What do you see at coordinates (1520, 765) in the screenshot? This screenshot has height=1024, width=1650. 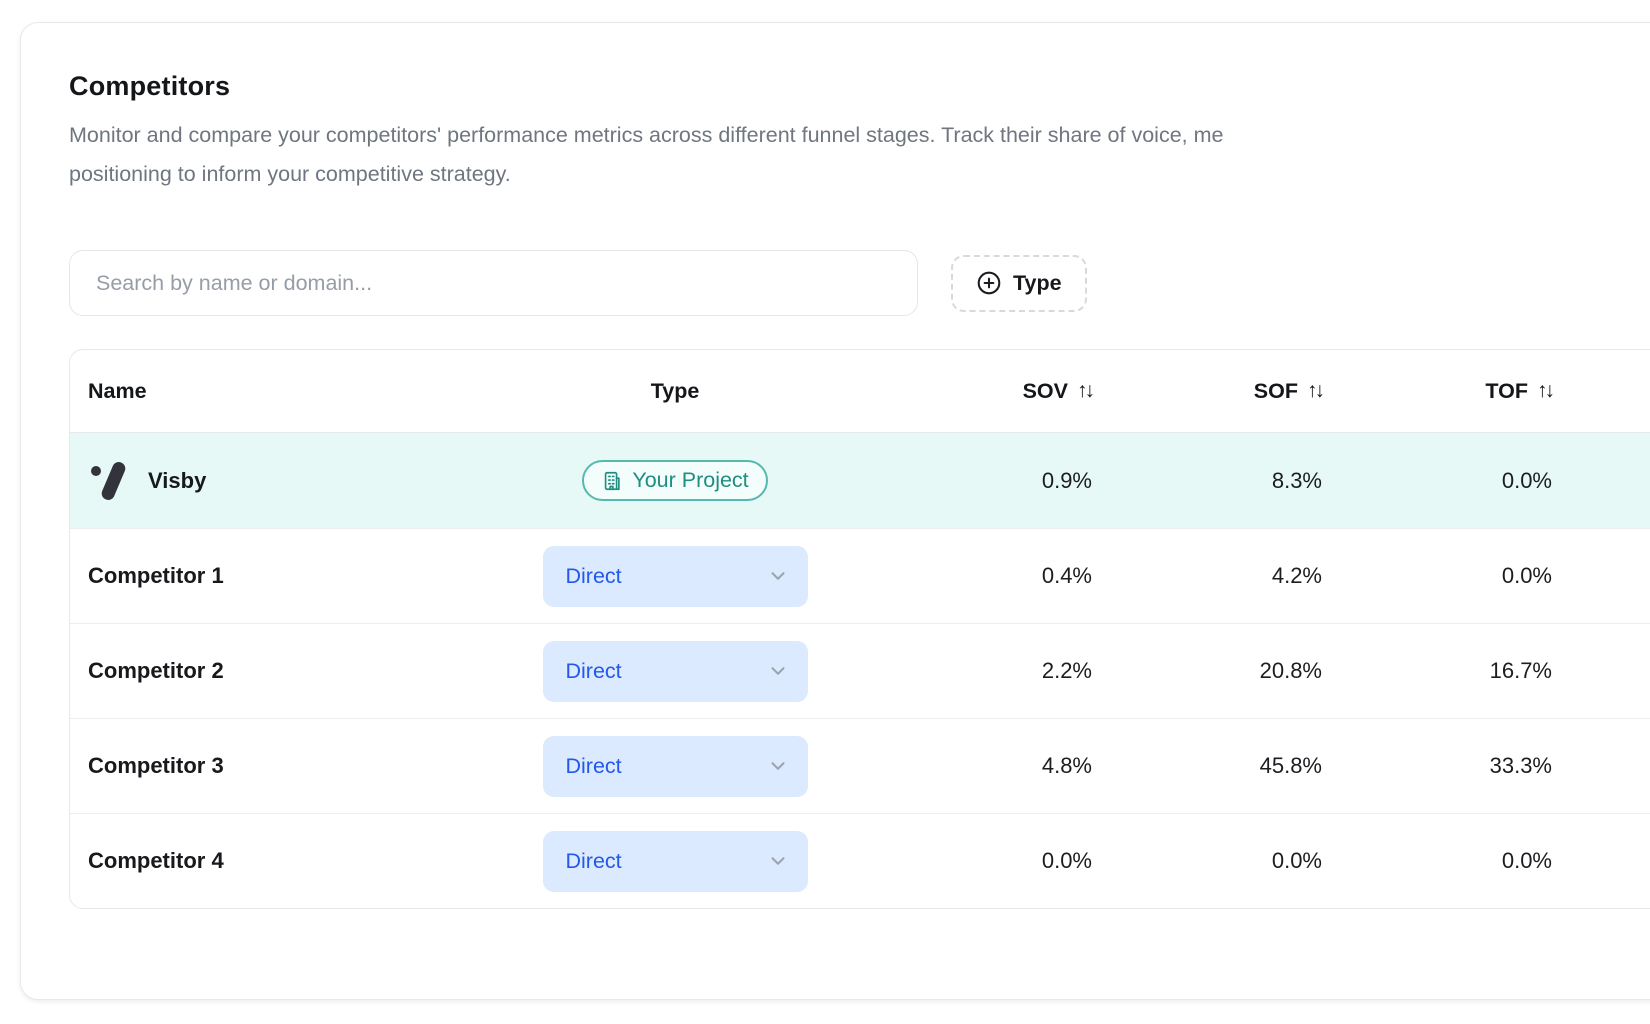 I see `tof-value: 33.3%` at bounding box center [1520, 765].